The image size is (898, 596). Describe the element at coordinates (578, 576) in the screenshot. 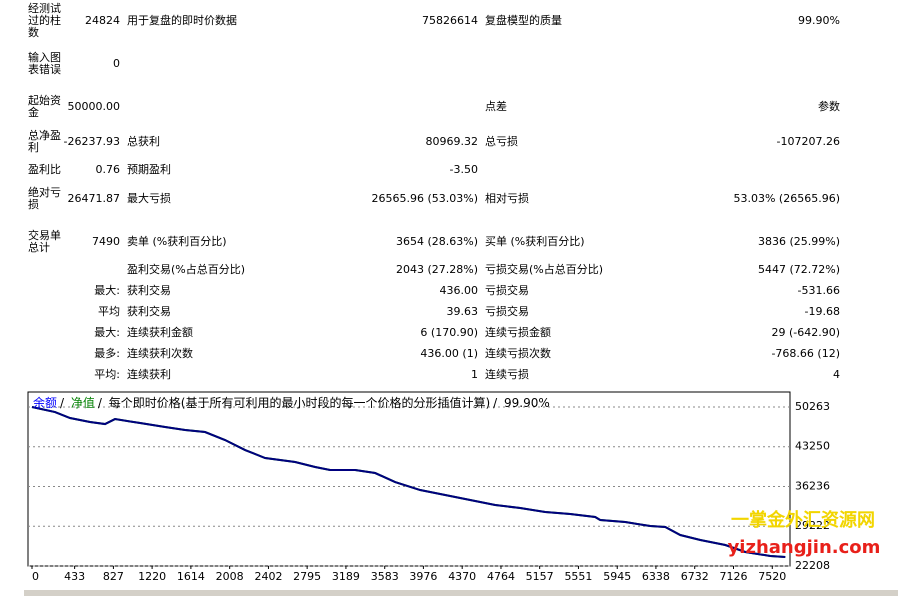

I see `x-tick-label: 5551` at that location.